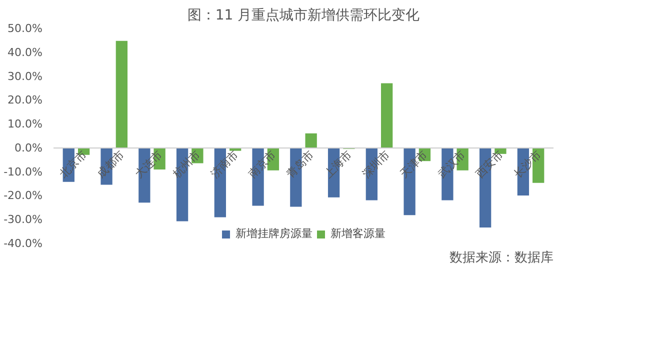 The image size is (666, 355). Describe the element at coordinates (148, 164) in the screenshot. I see `x-tick-label: 大连市` at that location.